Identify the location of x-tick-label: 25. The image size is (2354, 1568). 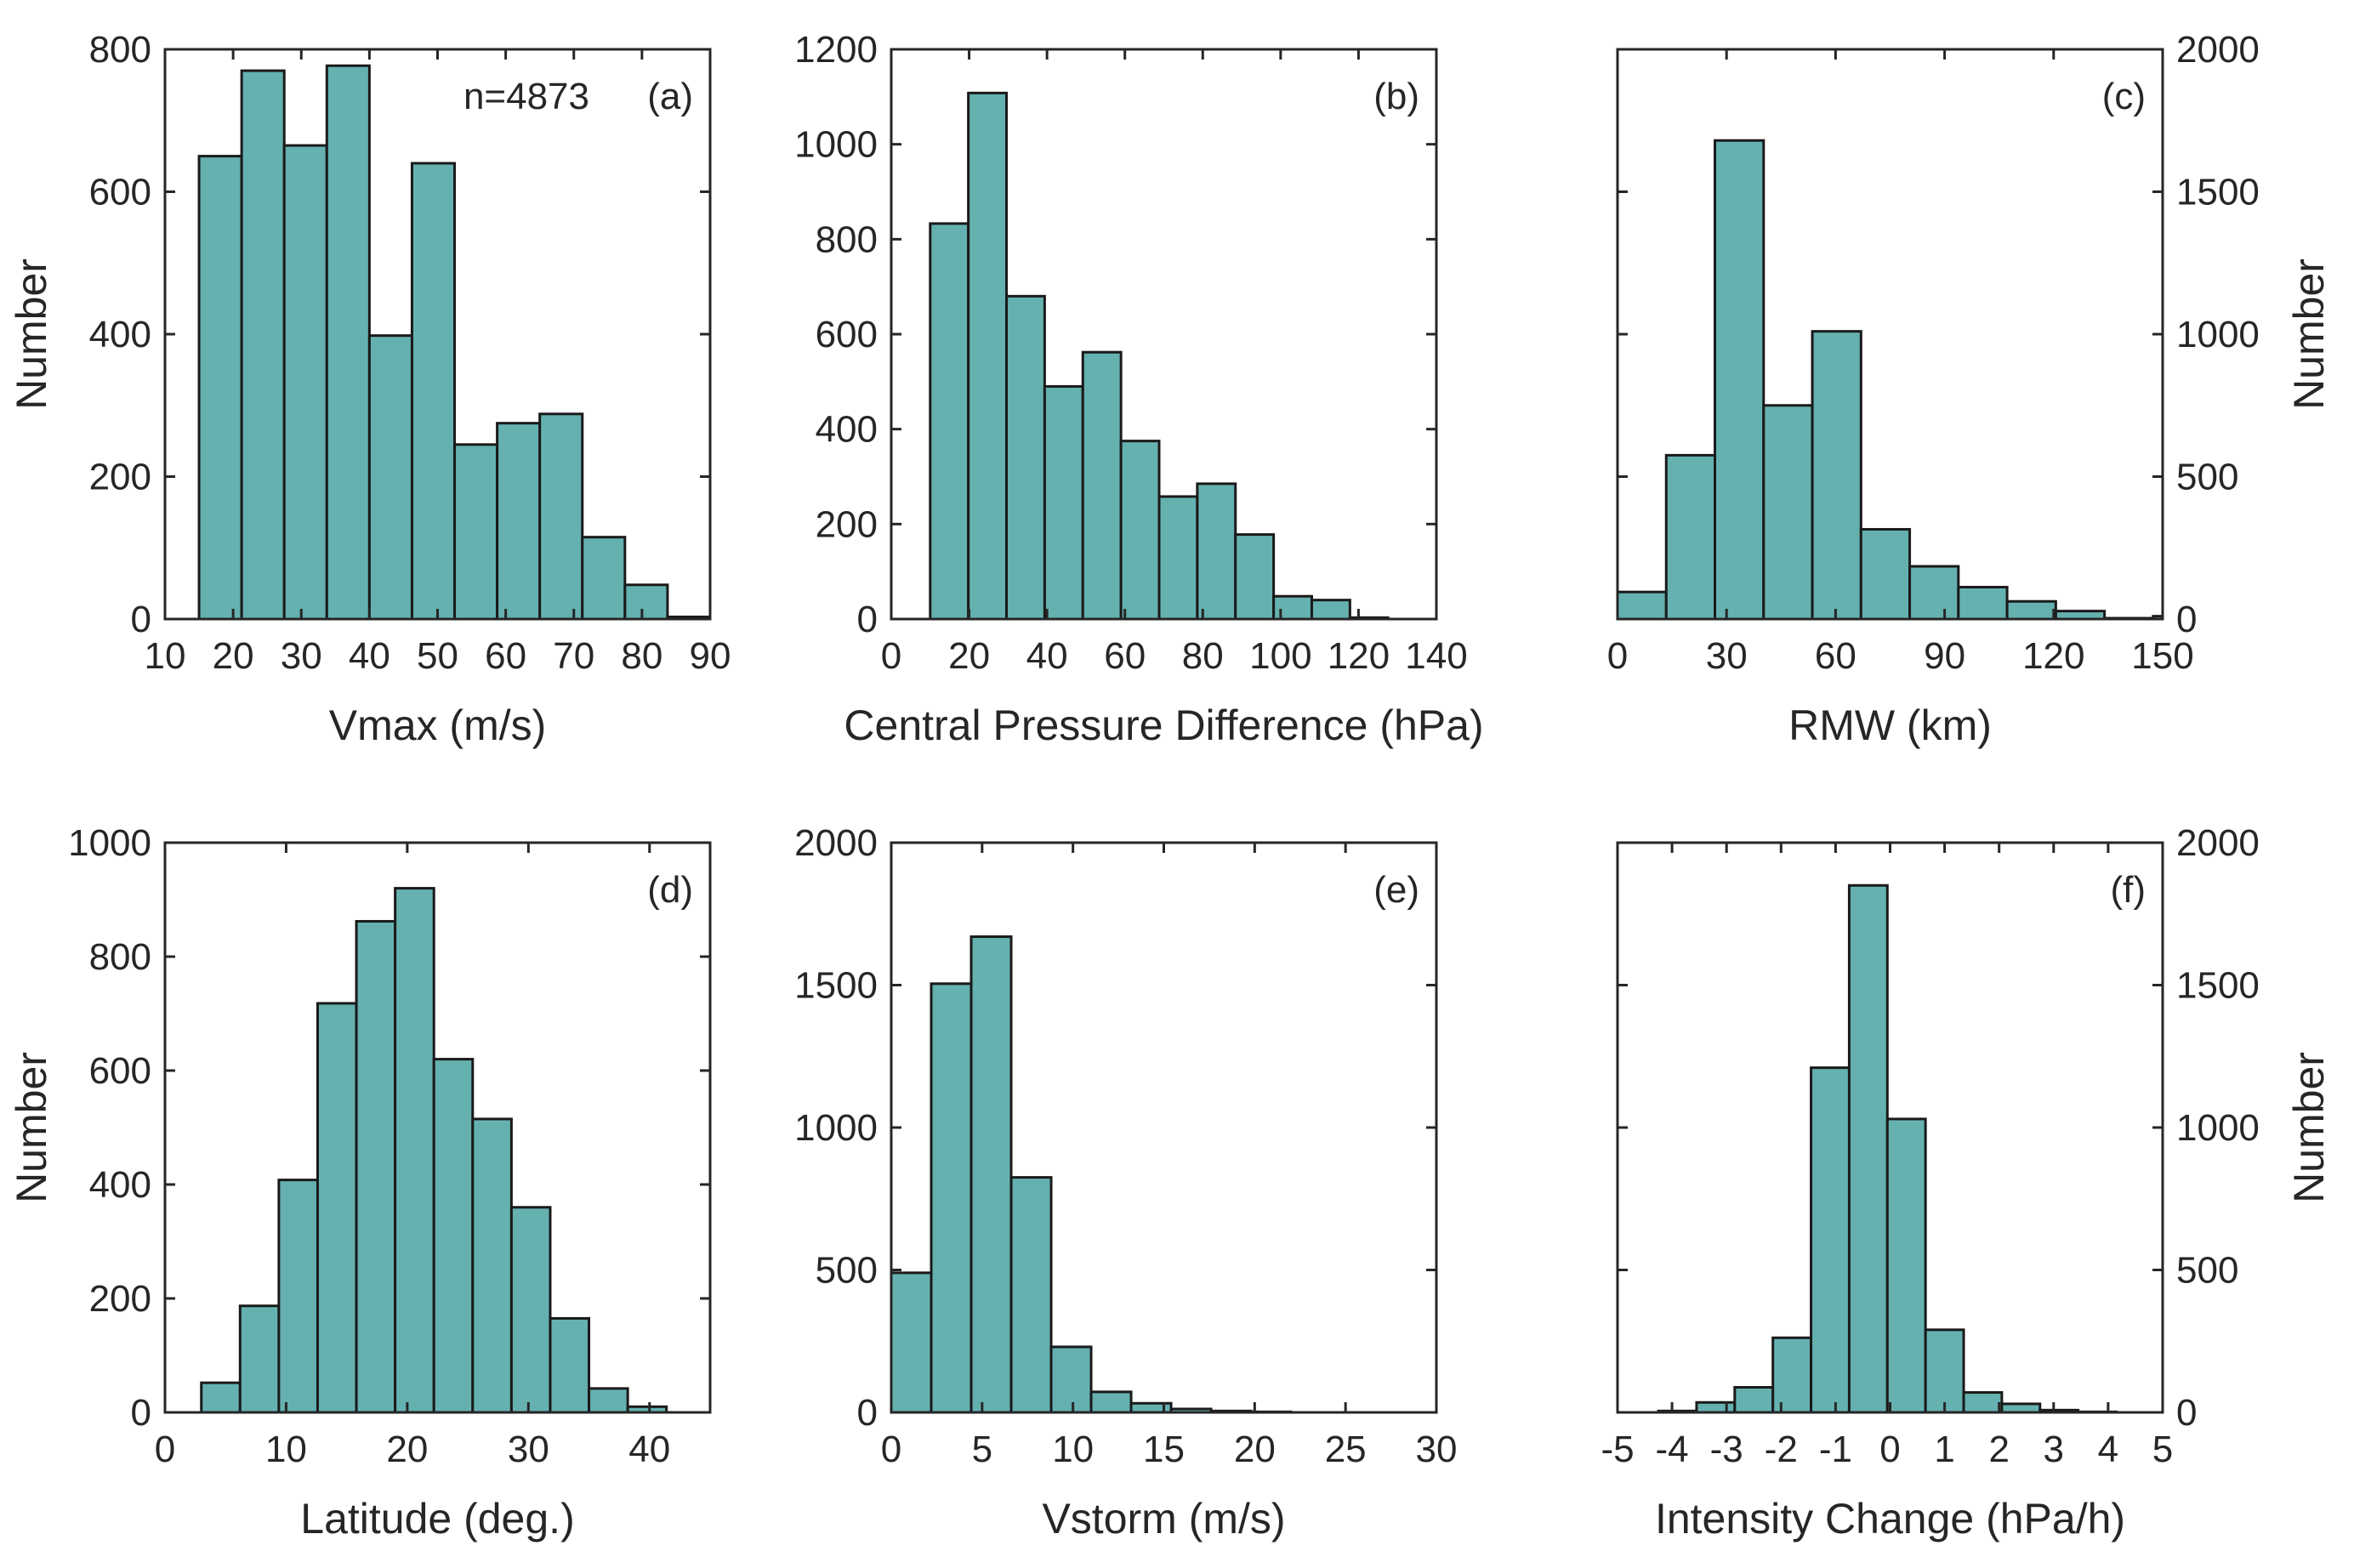
(1346, 1449).